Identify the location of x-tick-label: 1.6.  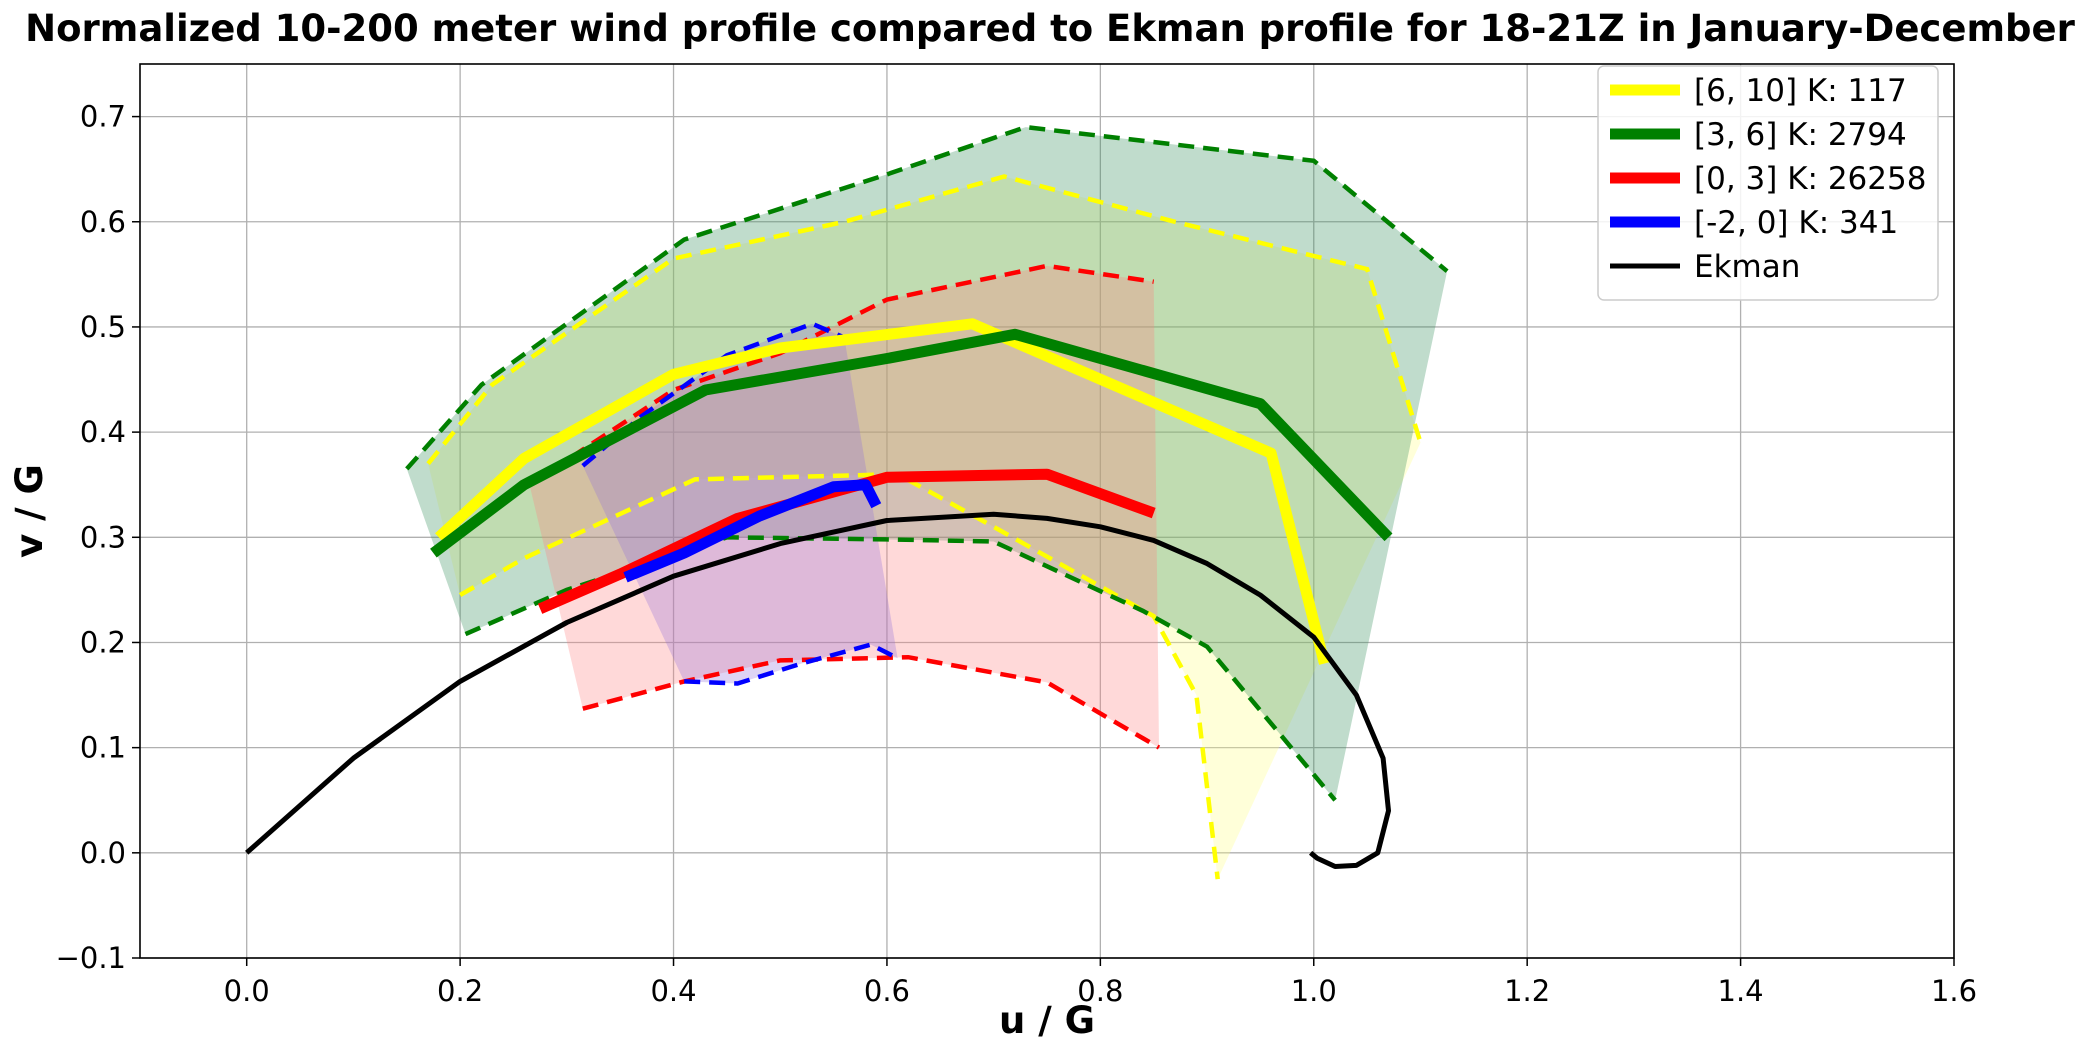
(1954, 991).